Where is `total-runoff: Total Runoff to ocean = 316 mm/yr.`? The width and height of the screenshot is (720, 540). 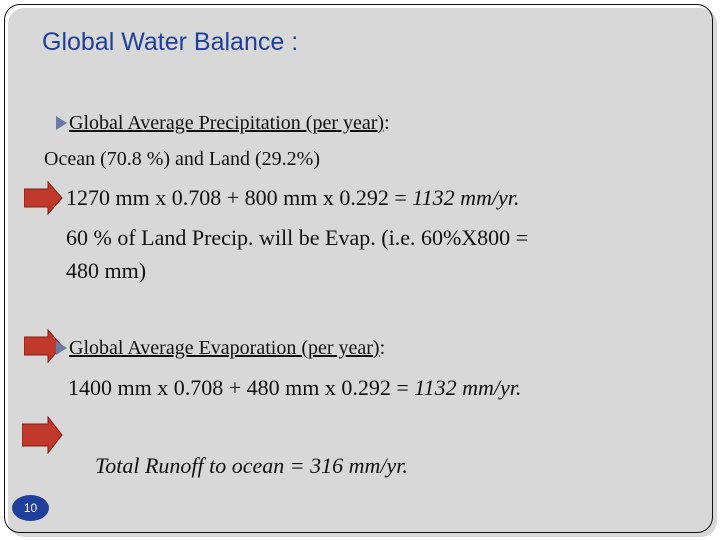 total-runoff: Total Runoff to ocean = 316 mm/yr. is located at coordinates (251, 465).